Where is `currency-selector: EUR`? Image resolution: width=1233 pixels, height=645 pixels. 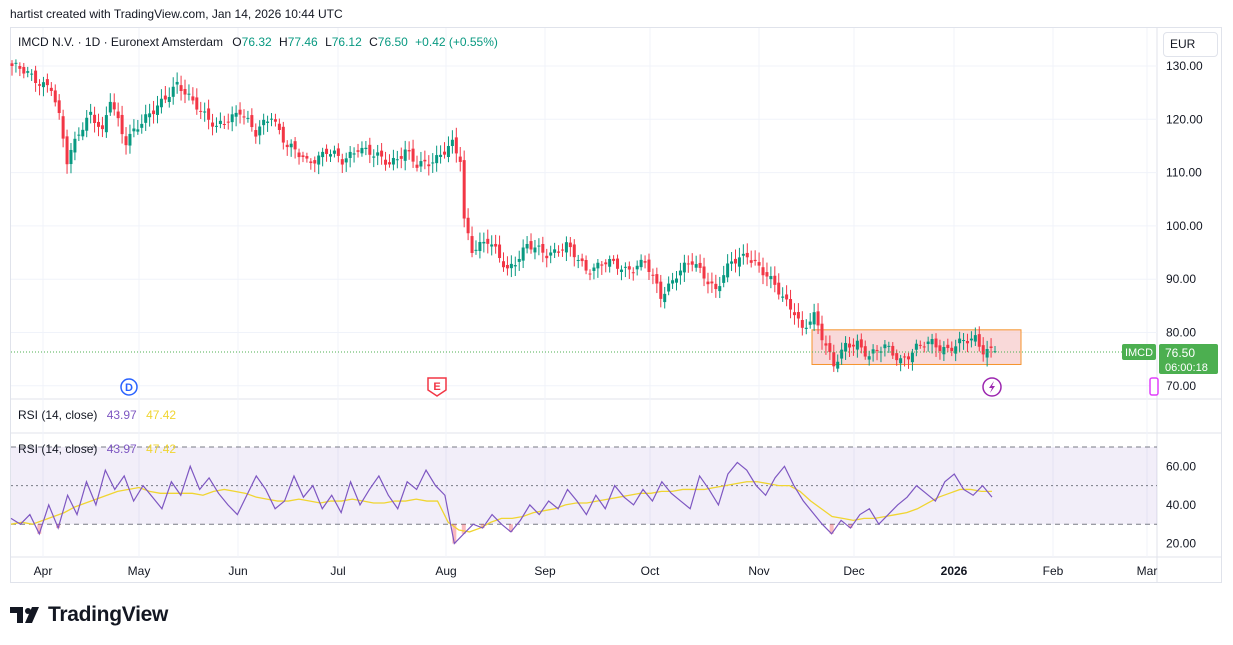 currency-selector: EUR is located at coordinates (1190, 44).